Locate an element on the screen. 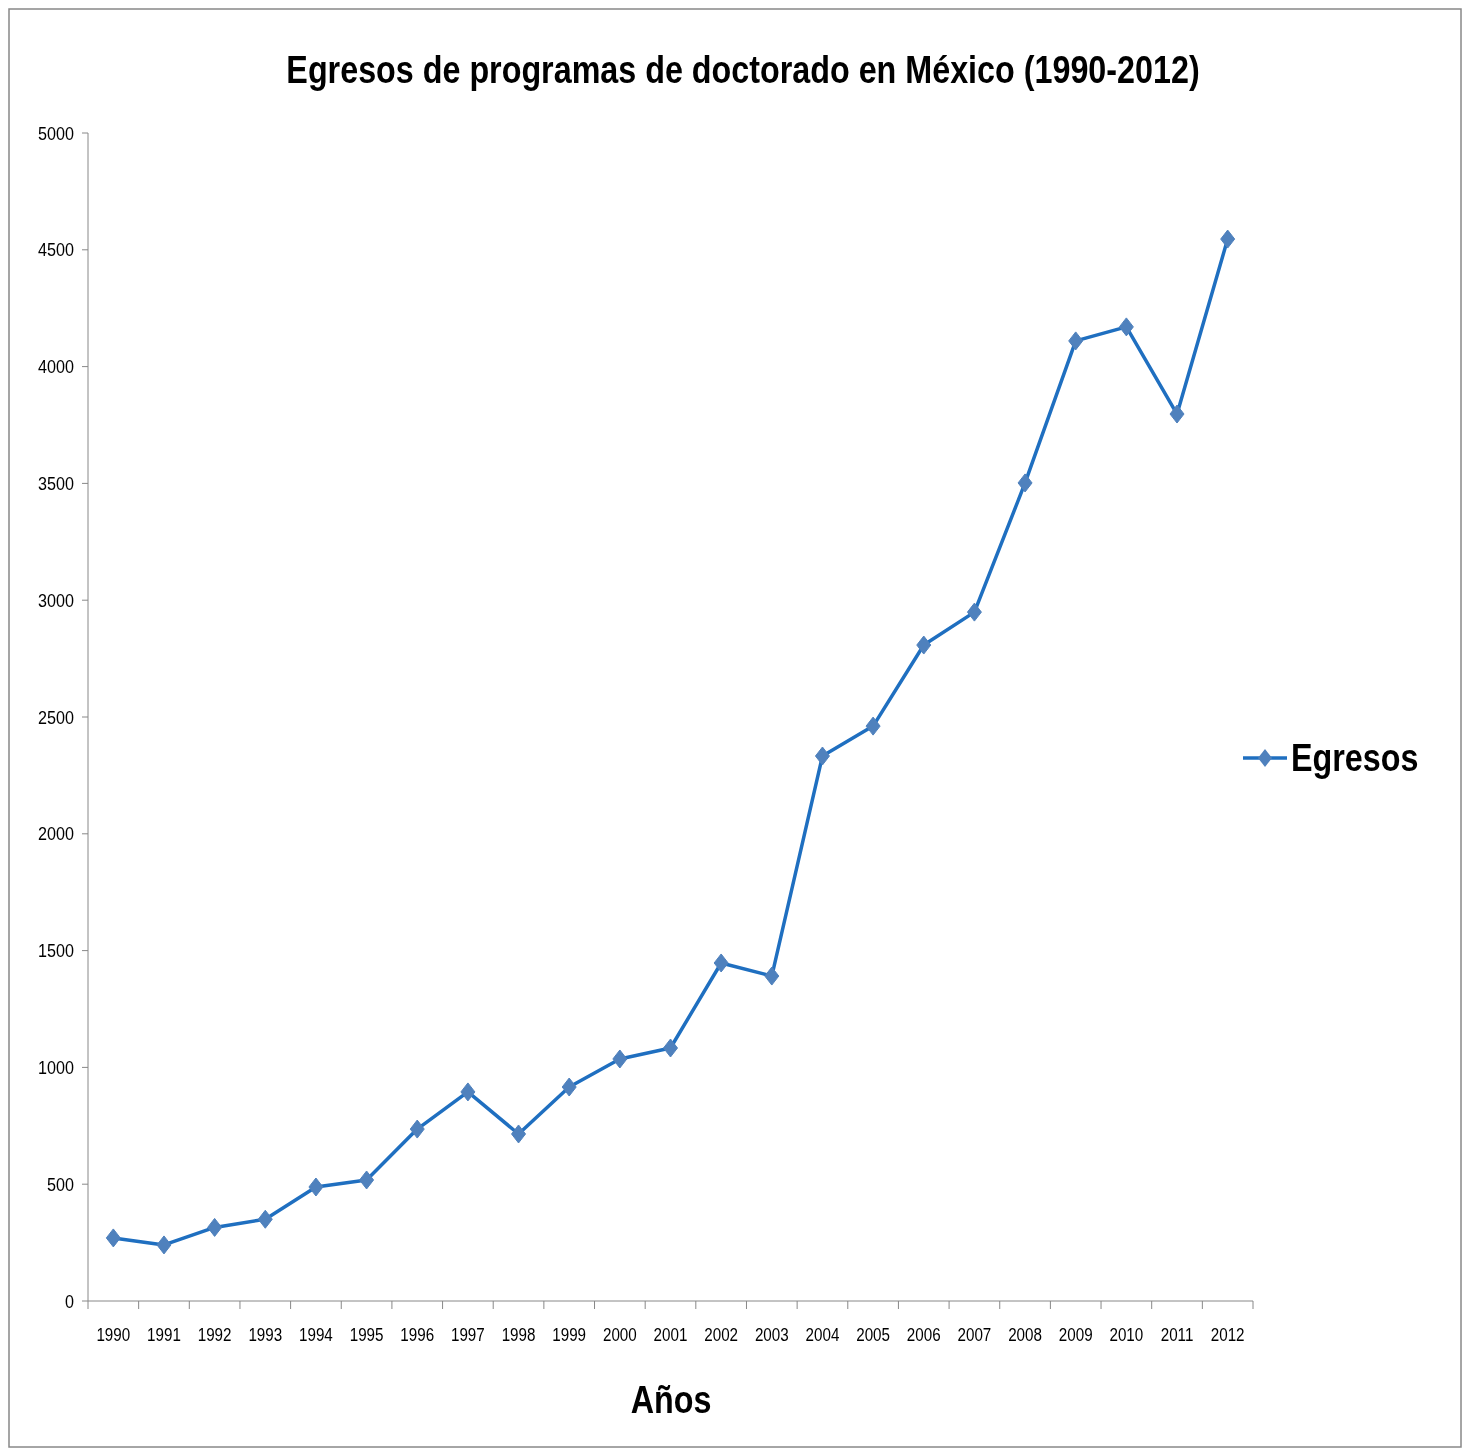  x-tick-label: 1990 is located at coordinates (113, 1334).